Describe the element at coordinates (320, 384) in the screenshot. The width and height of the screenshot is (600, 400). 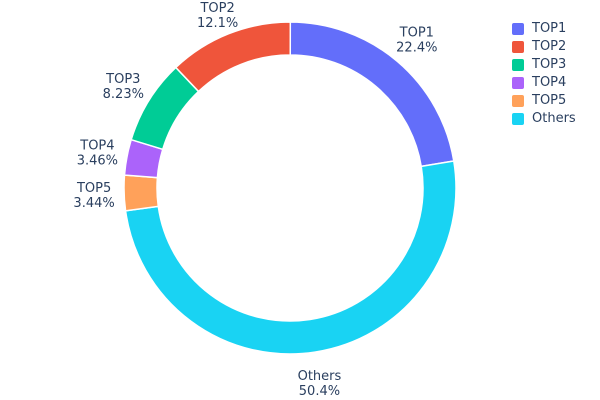
I see `slice-label-others: Others 50.4%` at that location.